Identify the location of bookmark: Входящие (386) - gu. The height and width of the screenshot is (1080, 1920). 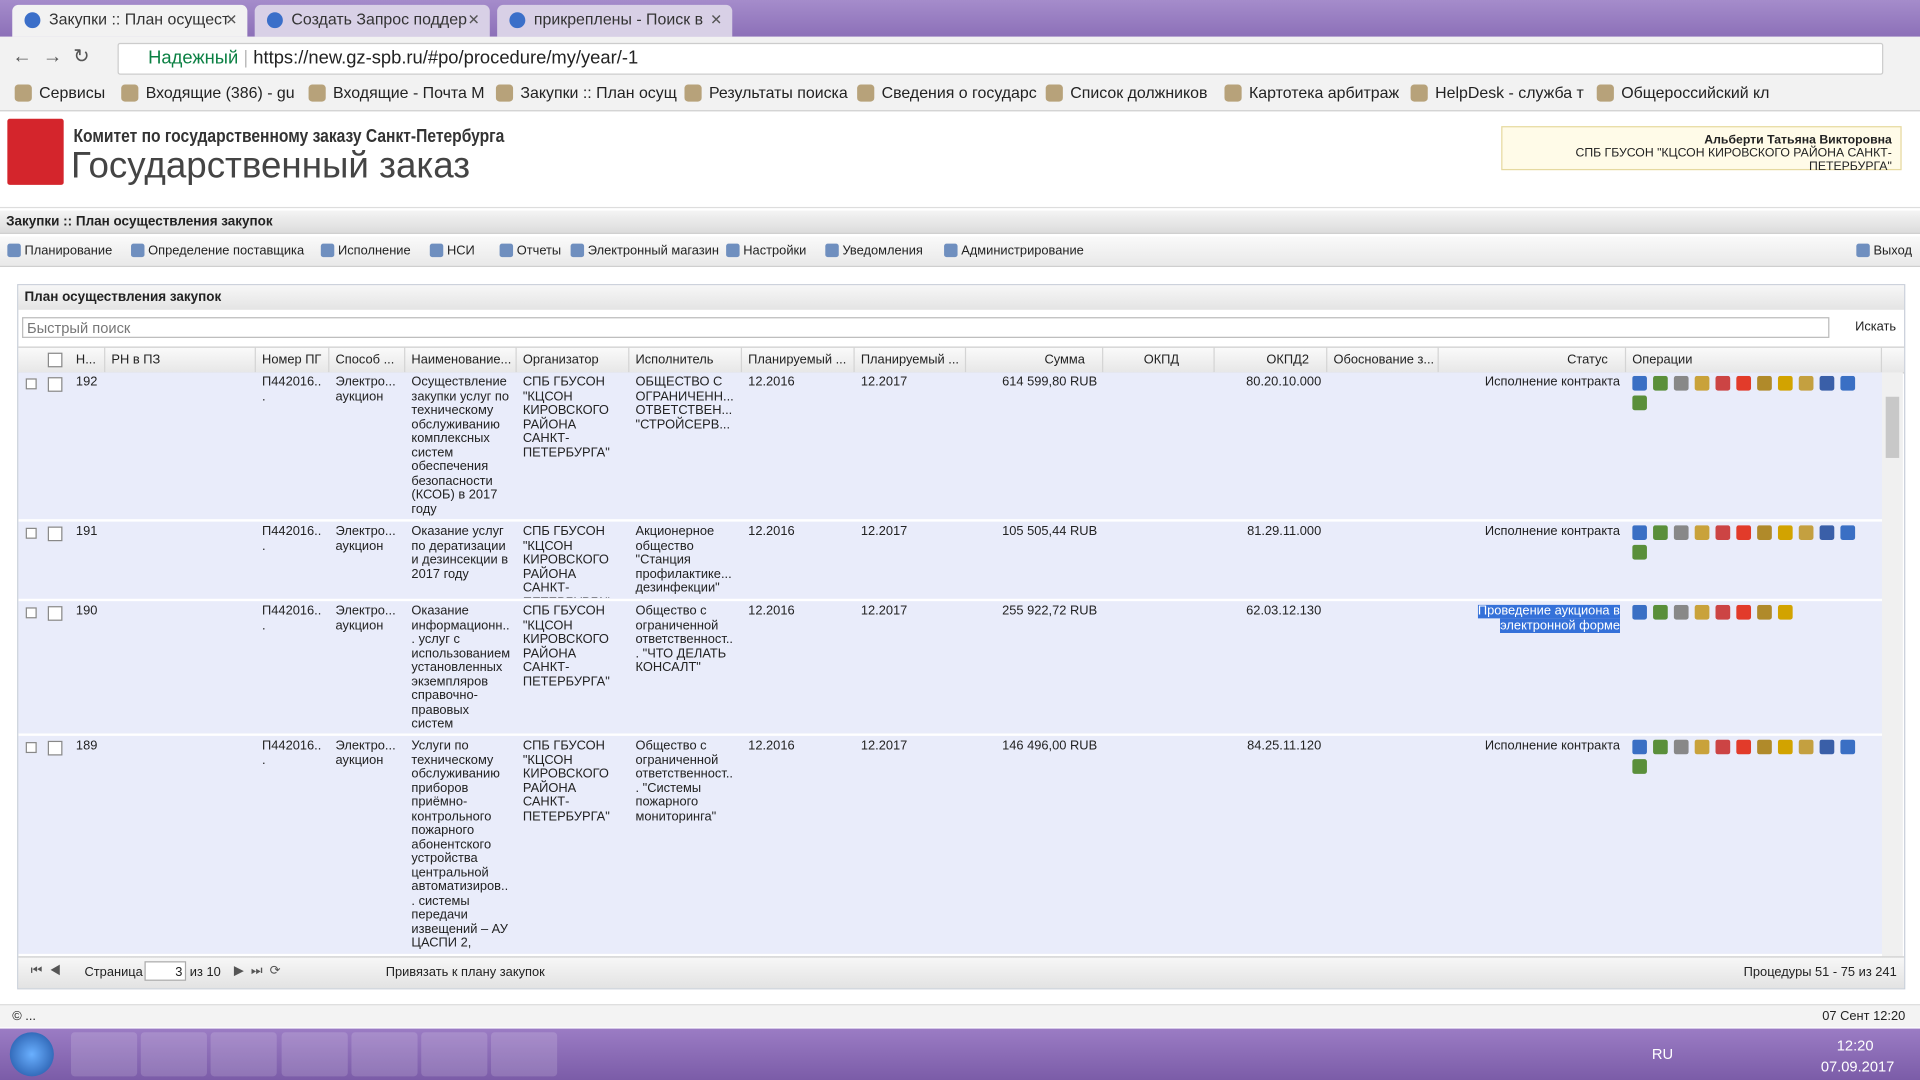
(207, 92).